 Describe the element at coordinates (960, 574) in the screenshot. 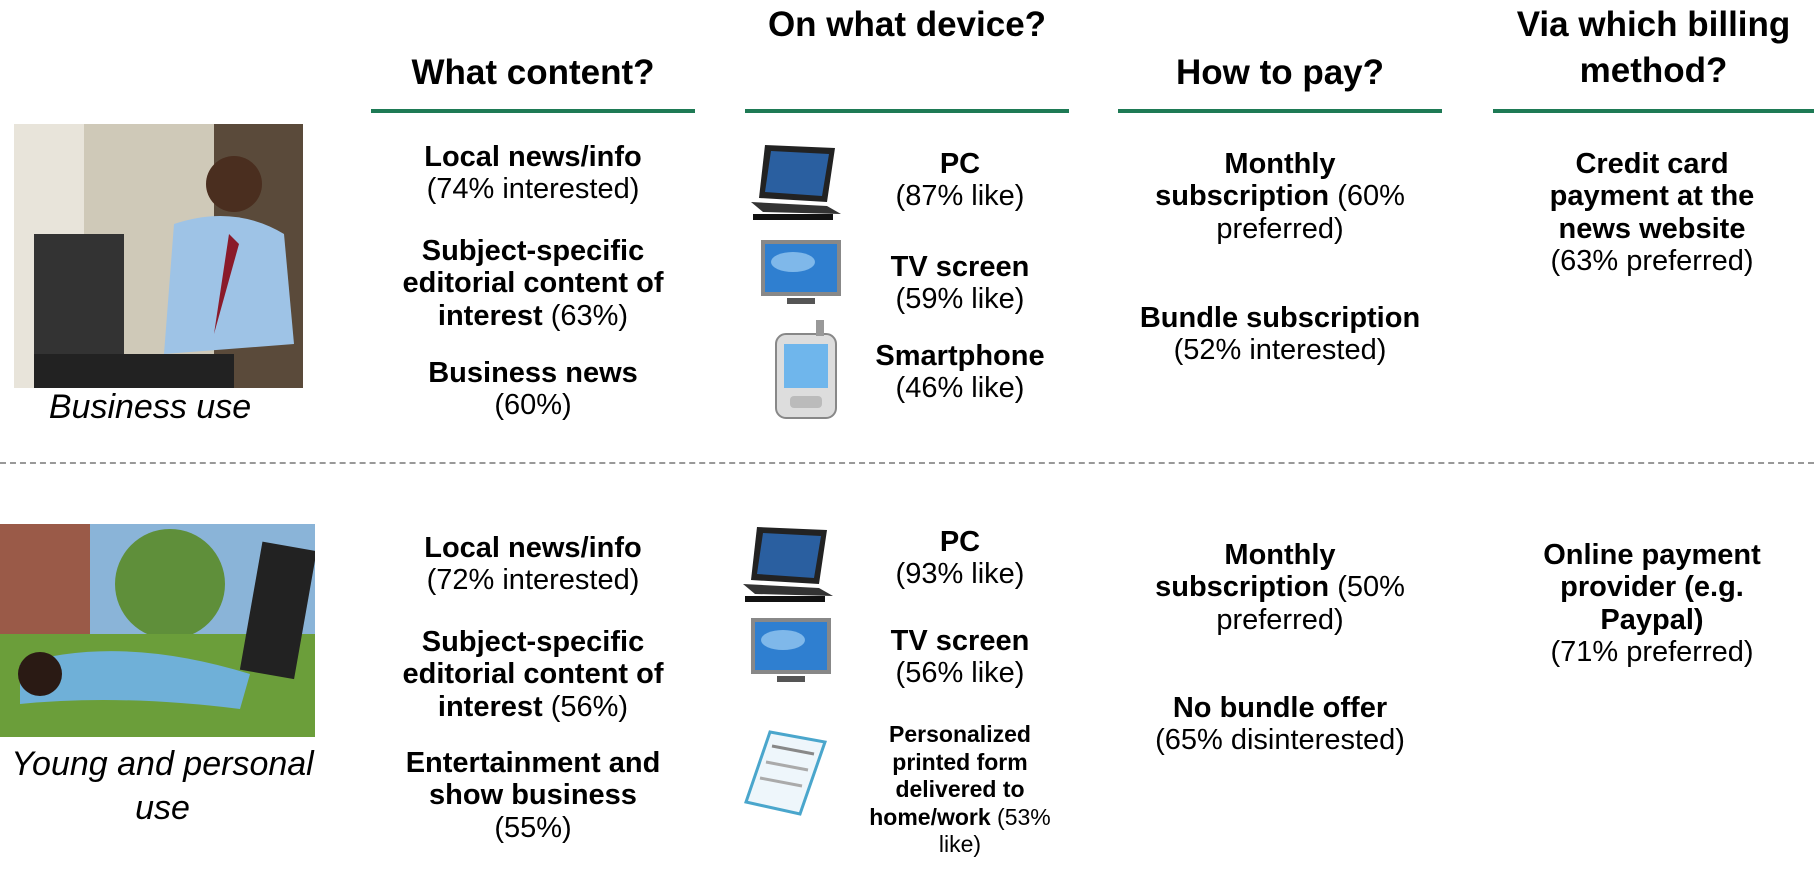

I see `item-detail: (93% like)` at that location.